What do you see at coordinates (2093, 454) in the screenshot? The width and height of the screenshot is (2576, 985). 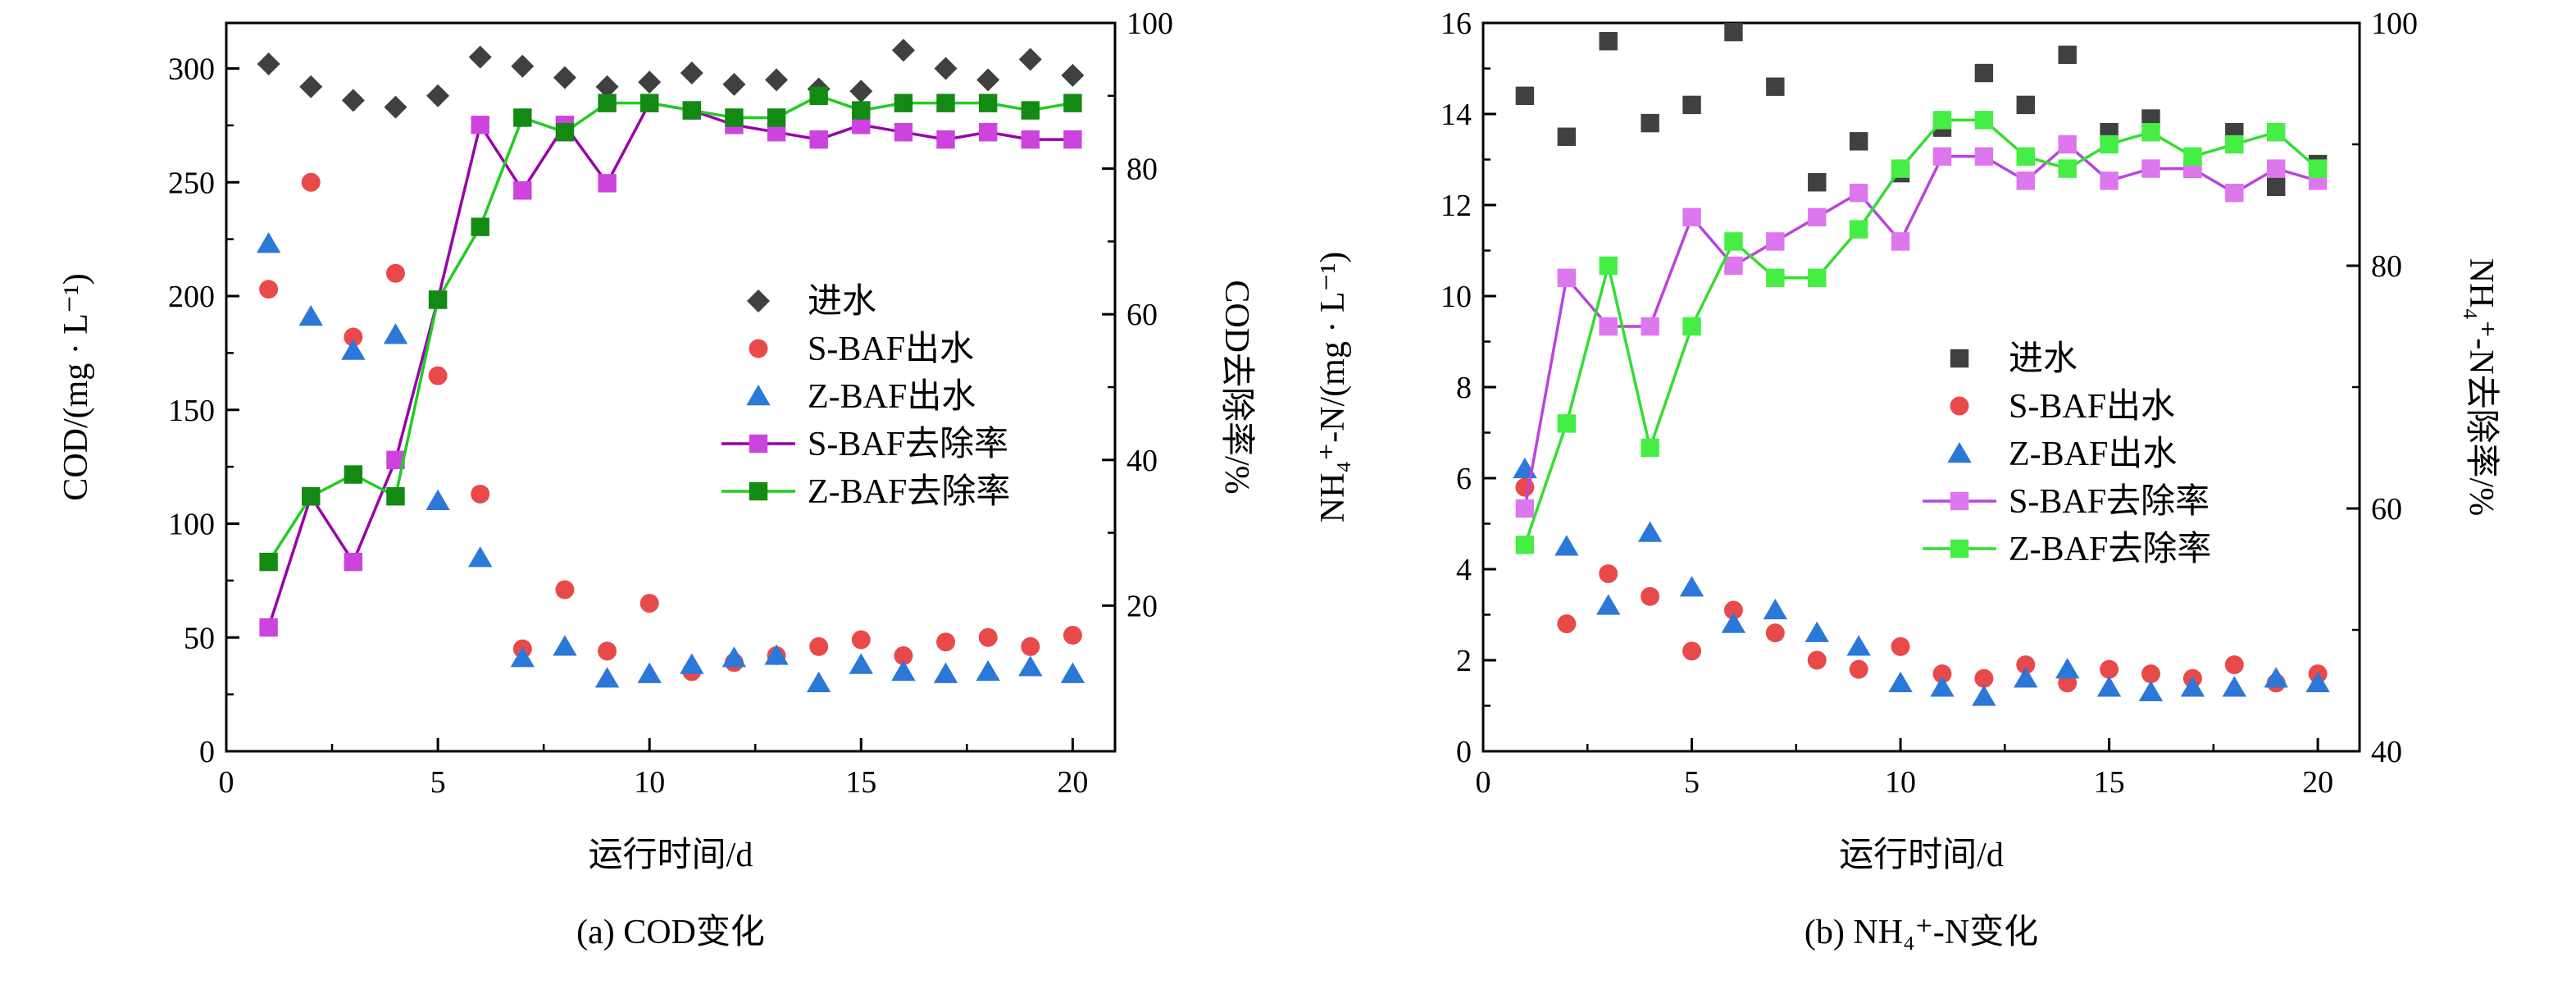 I see `legend-label: Z-BAF出水` at bounding box center [2093, 454].